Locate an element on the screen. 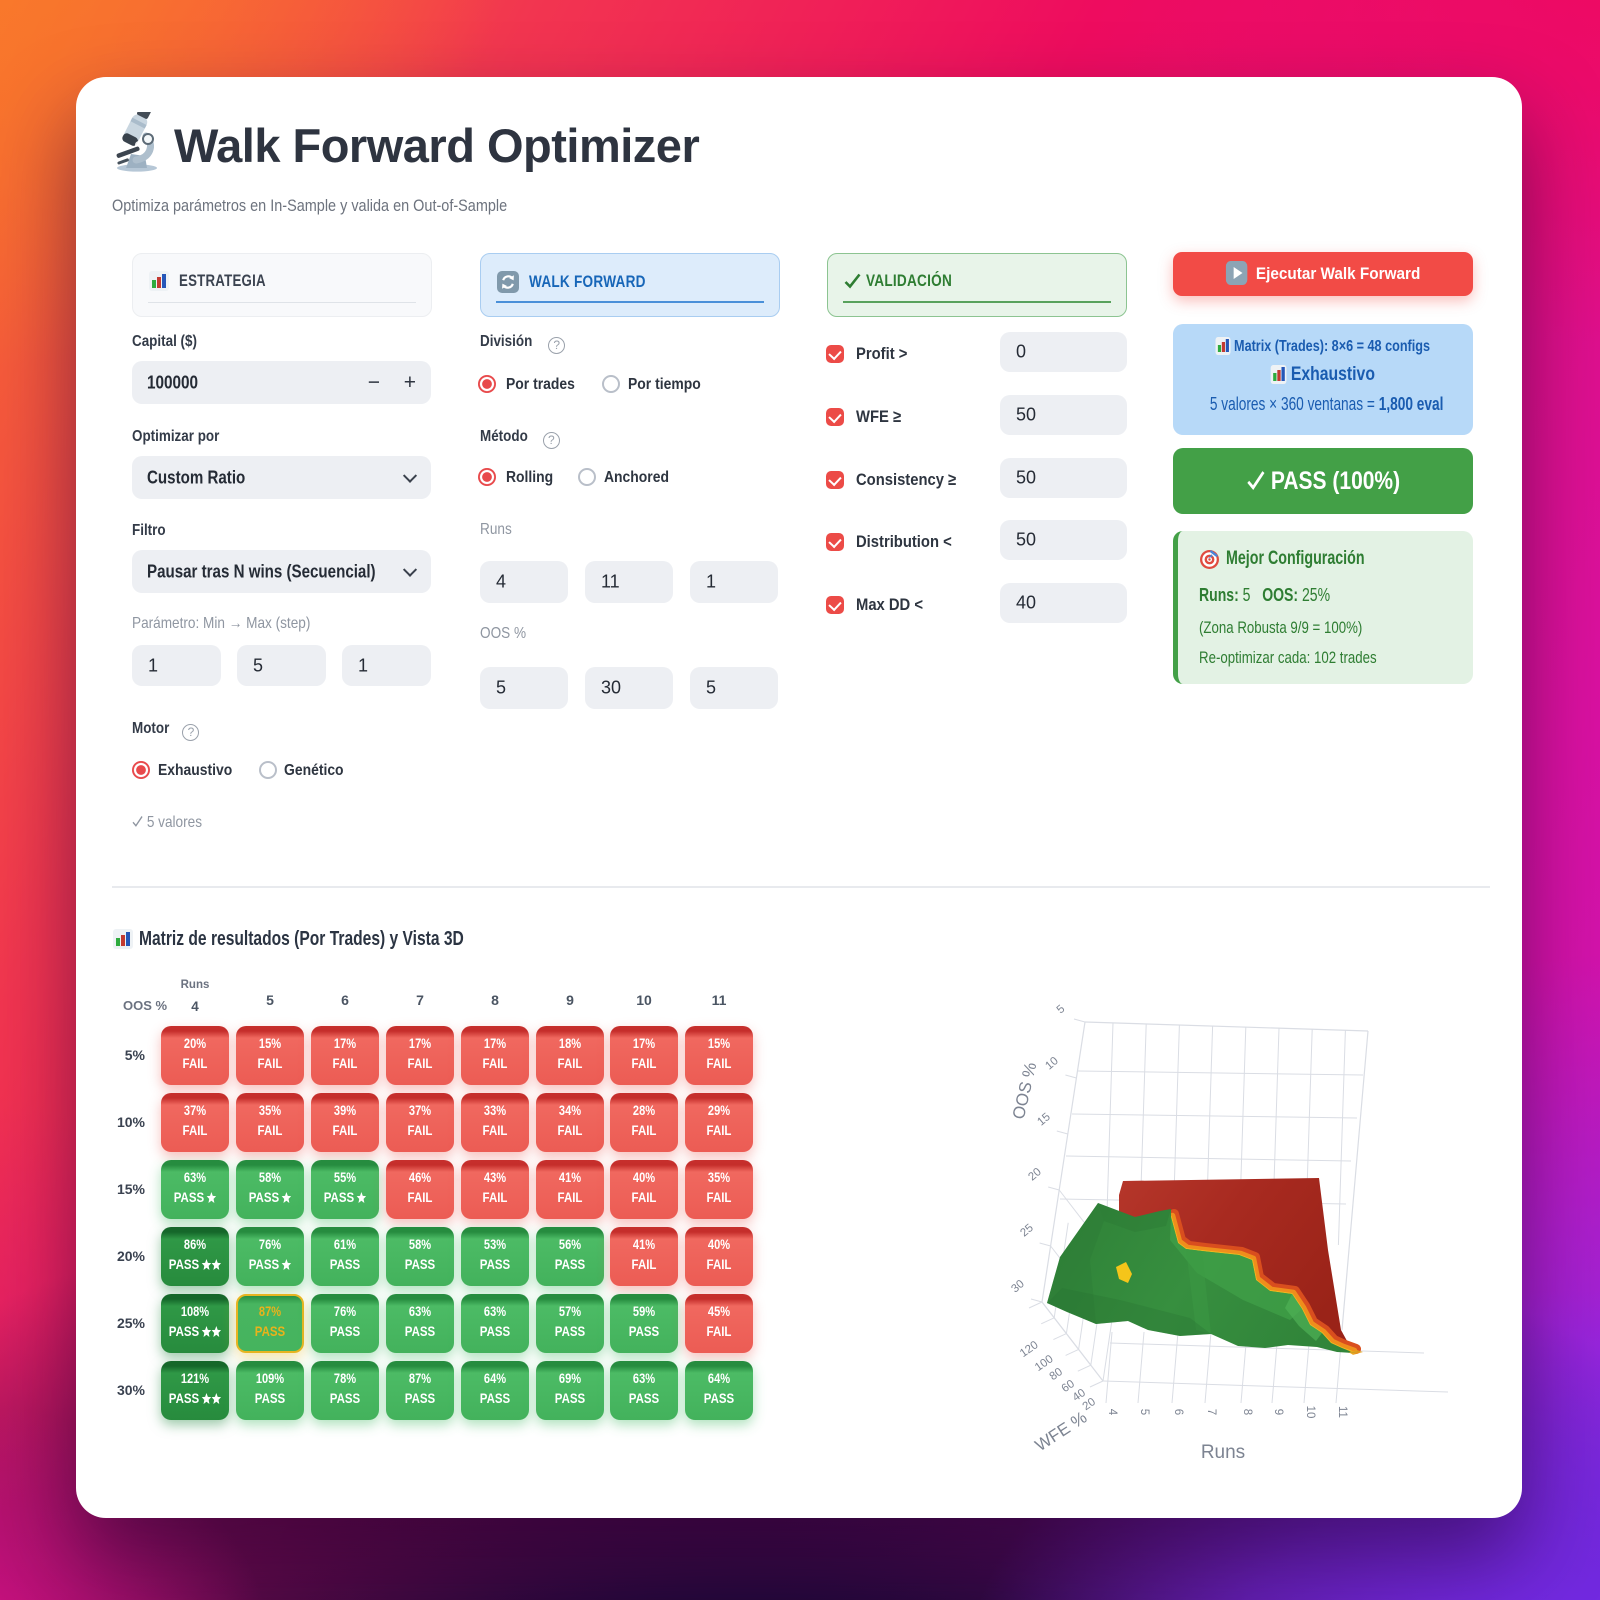  svg-text: 7 is located at coordinates (1211, 1412).